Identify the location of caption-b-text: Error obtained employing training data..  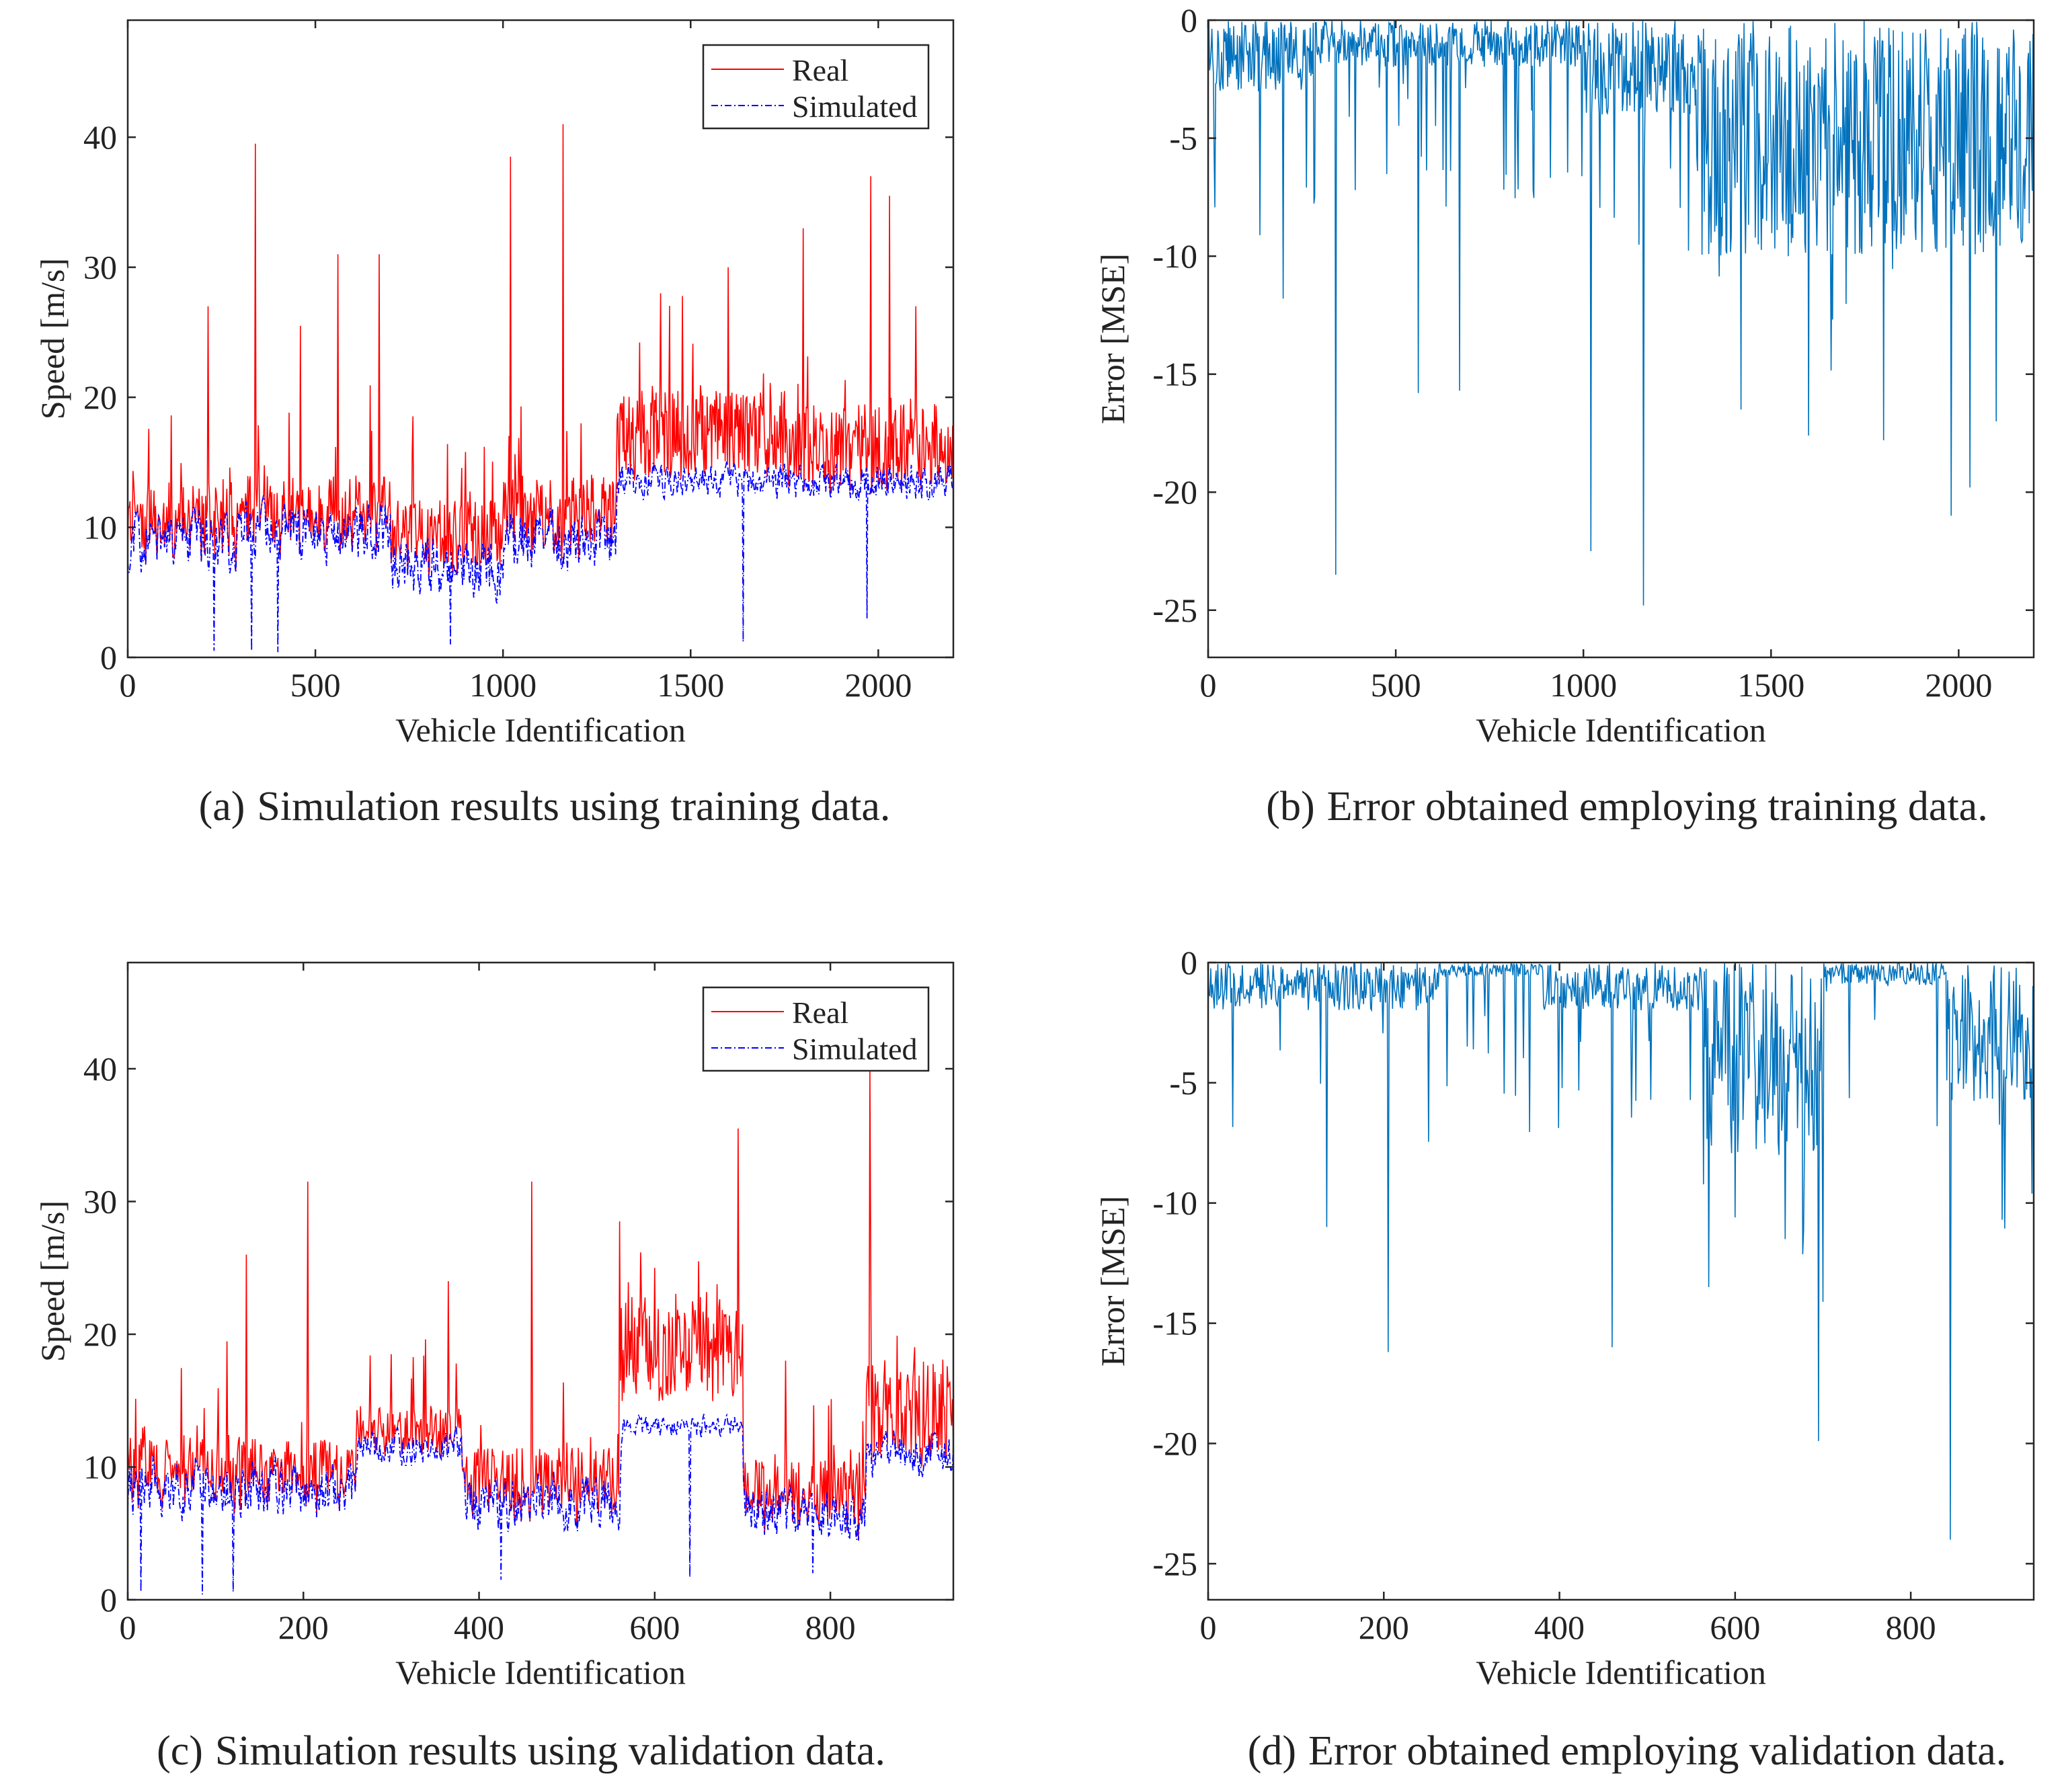
(1657, 806).